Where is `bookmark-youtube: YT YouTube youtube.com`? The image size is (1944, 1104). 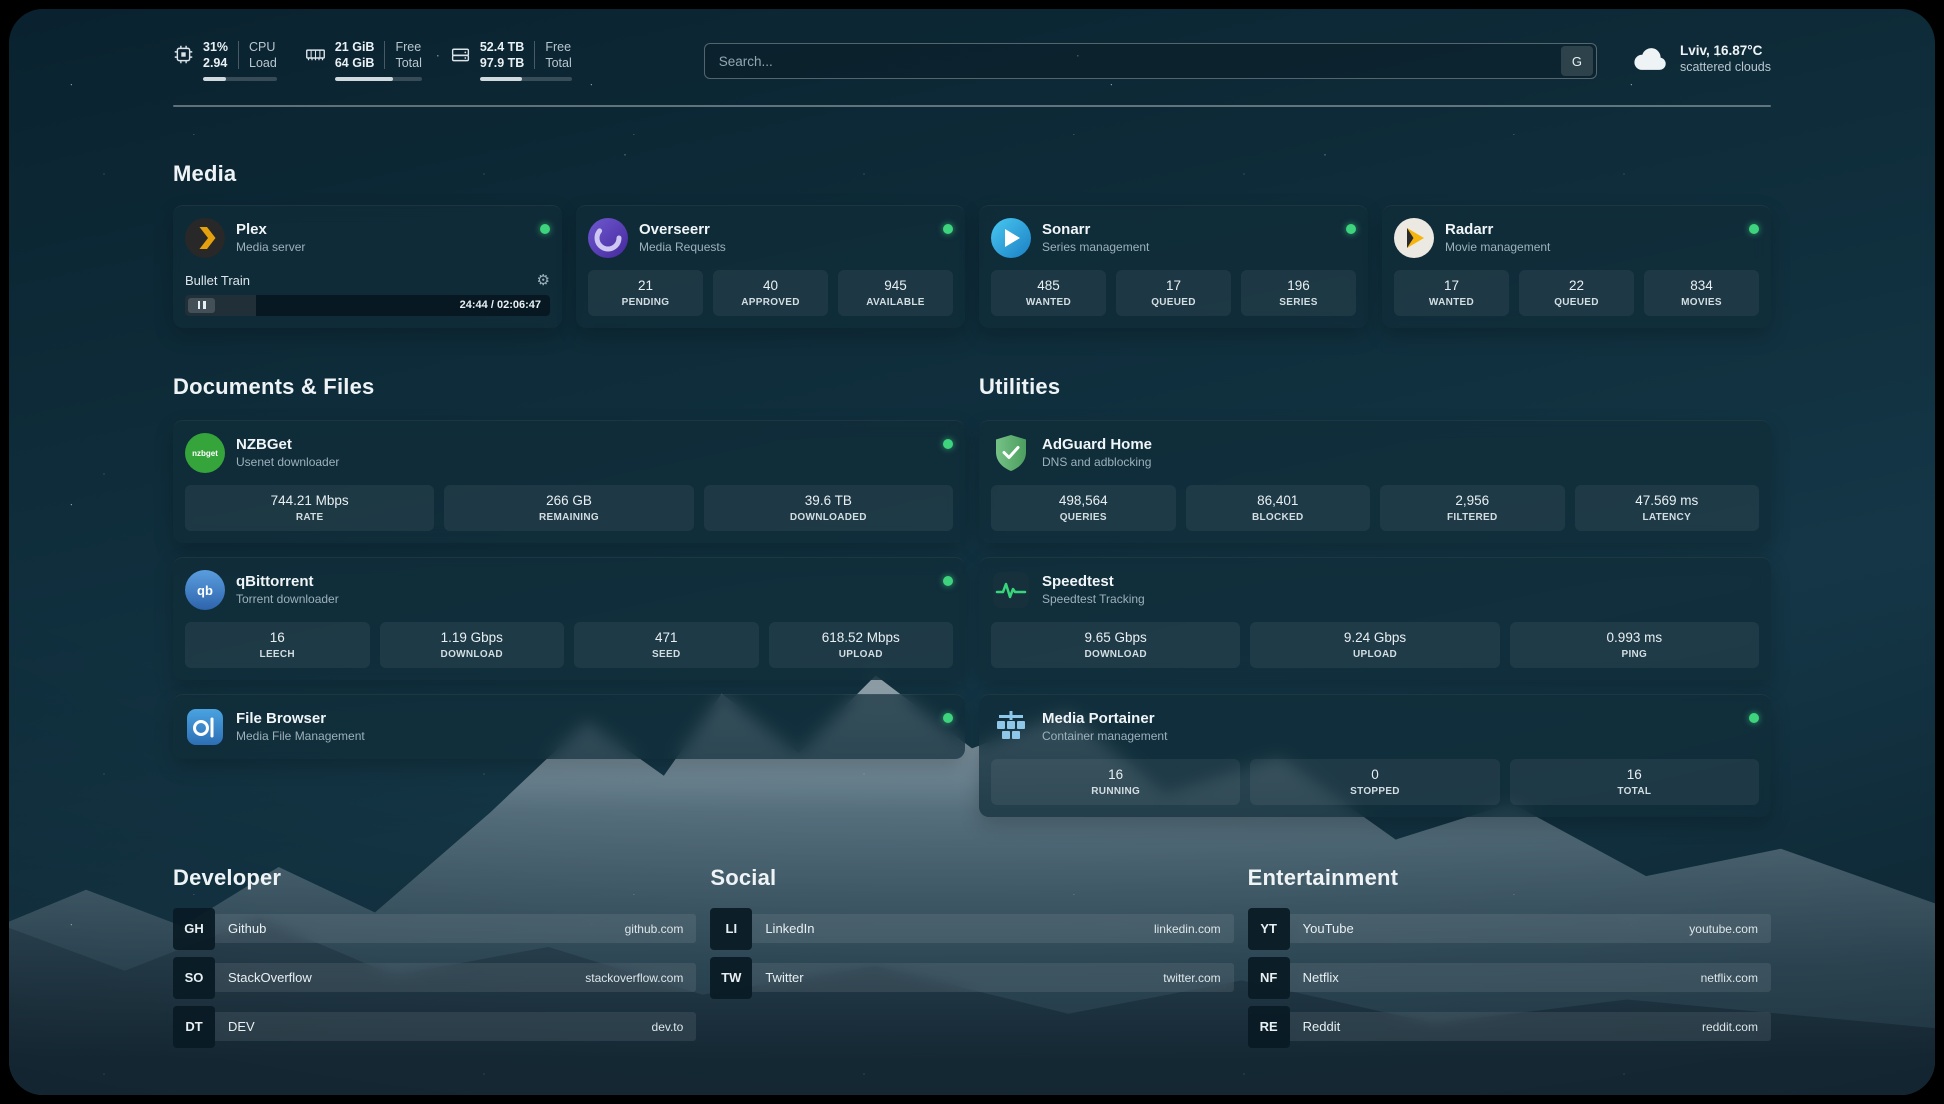 bookmark-youtube: YT YouTube youtube.com is located at coordinates (1509, 928).